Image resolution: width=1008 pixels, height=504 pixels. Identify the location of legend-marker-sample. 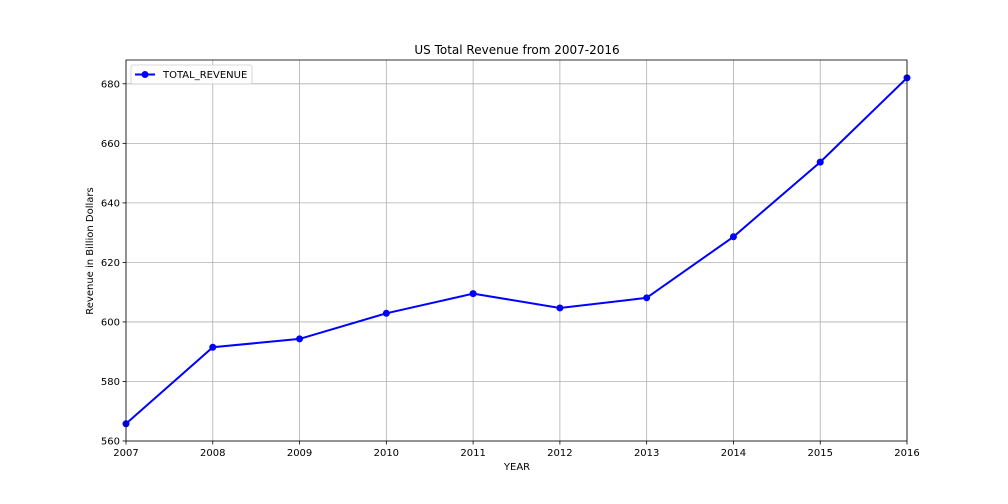
(145, 74).